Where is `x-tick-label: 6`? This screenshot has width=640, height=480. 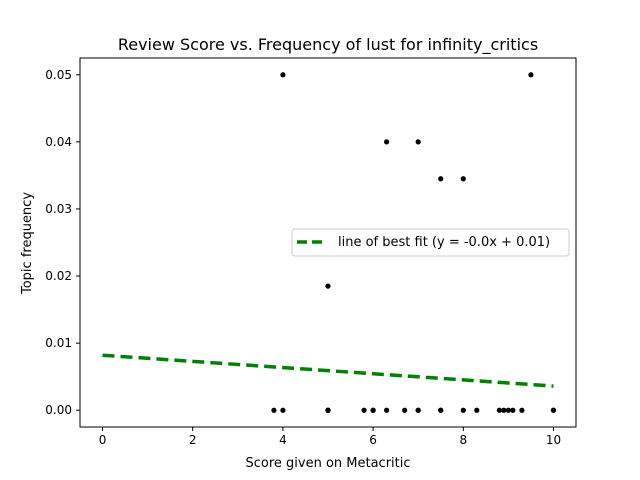
x-tick-label: 6 is located at coordinates (373, 440).